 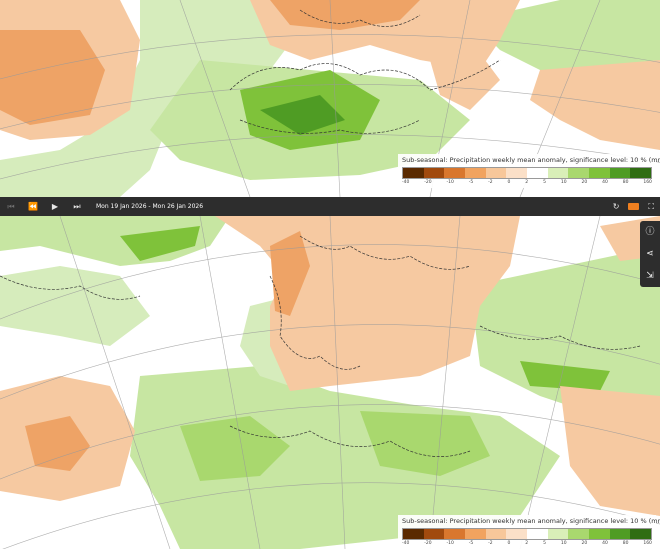 What do you see at coordinates (634, 206) in the screenshot?
I see `speed-icon` at bounding box center [634, 206].